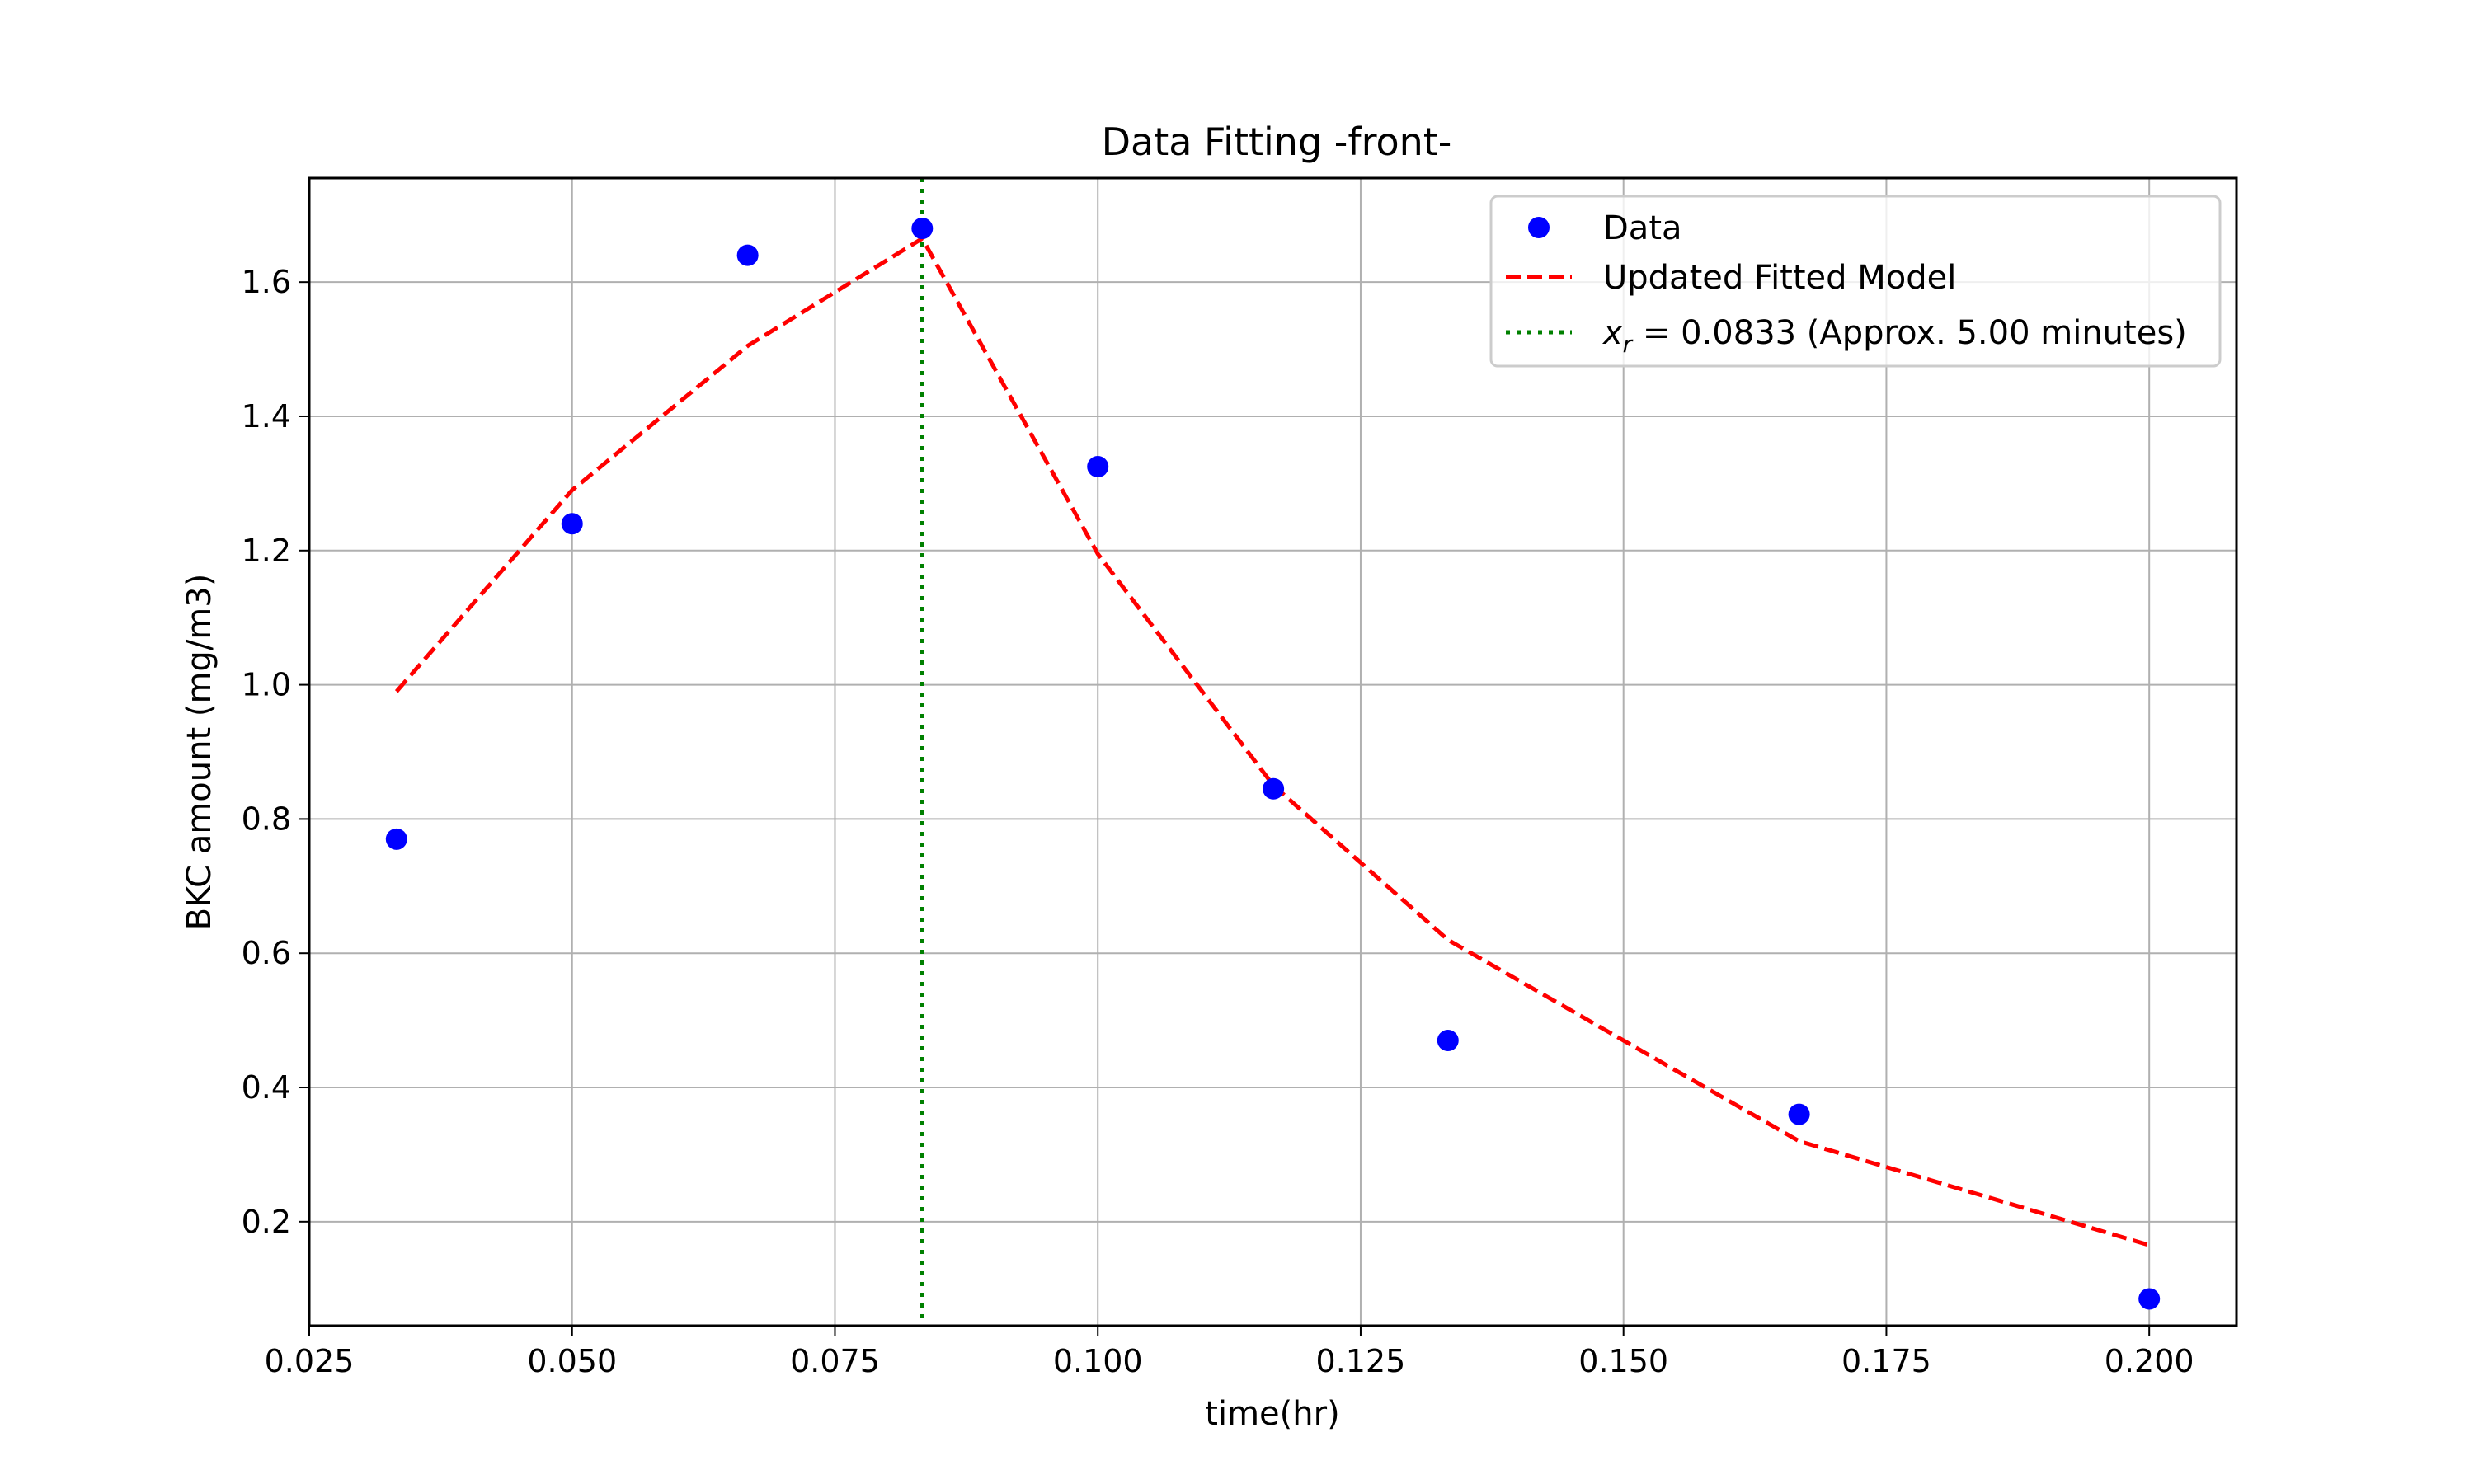 The image size is (2474, 1484). I want to click on y-tick-label: 1.6, so click(266, 282).